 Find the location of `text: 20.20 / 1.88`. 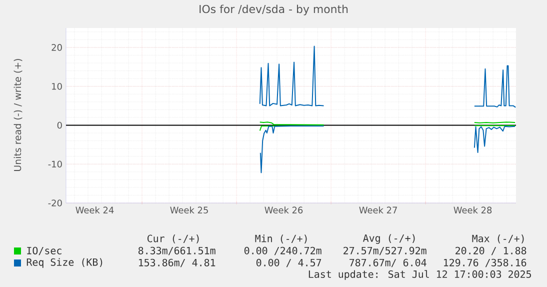

text: 20.20 / 1.88 is located at coordinates (491, 251).